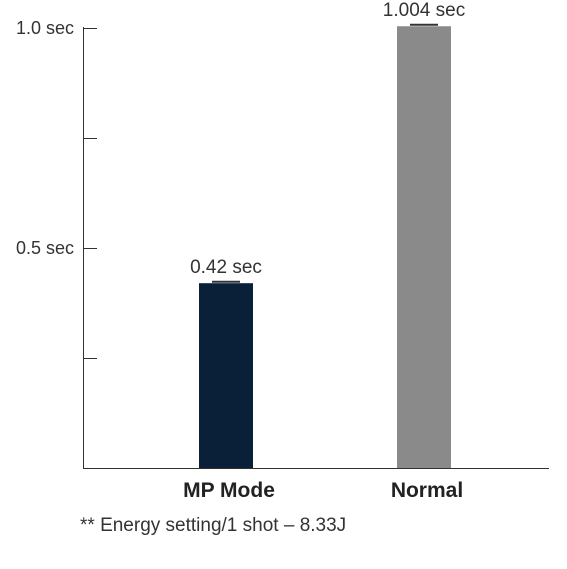 The height and width of the screenshot is (569, 567). What do you see at coordinates (323, 490) in the screenshot?
I see `category-labels: MP Mode Normal` at bounding box center [323, 490].